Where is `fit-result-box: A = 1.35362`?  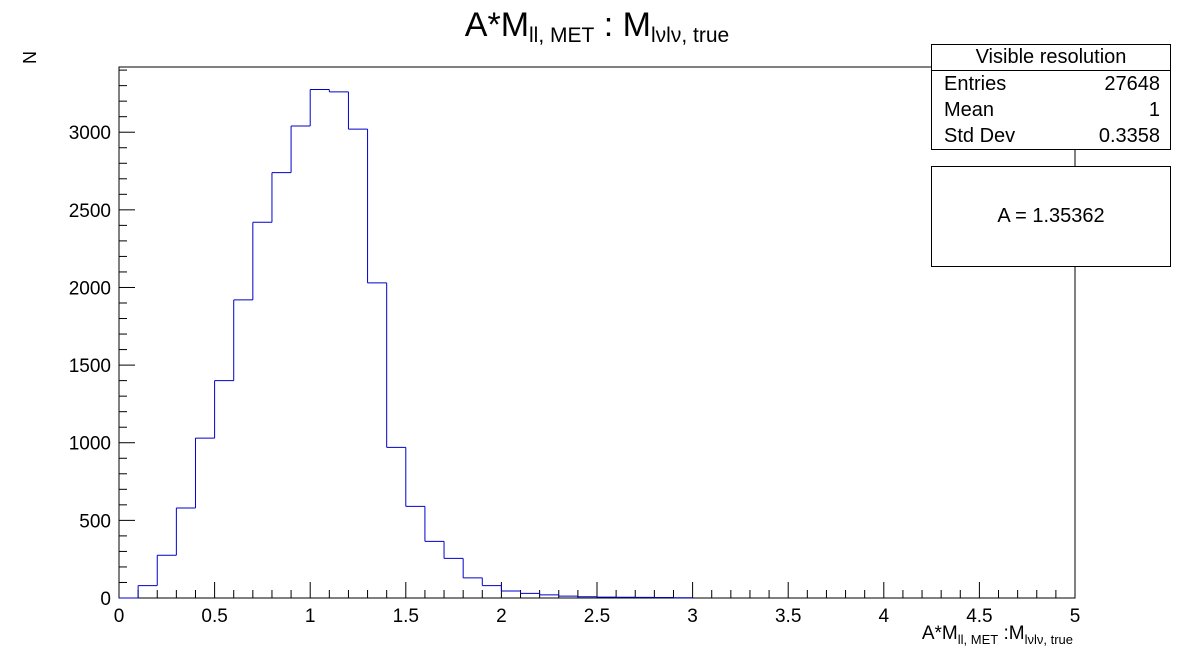
fit-result-box: A = 1.35362 is located at coordinates (1051, 216).